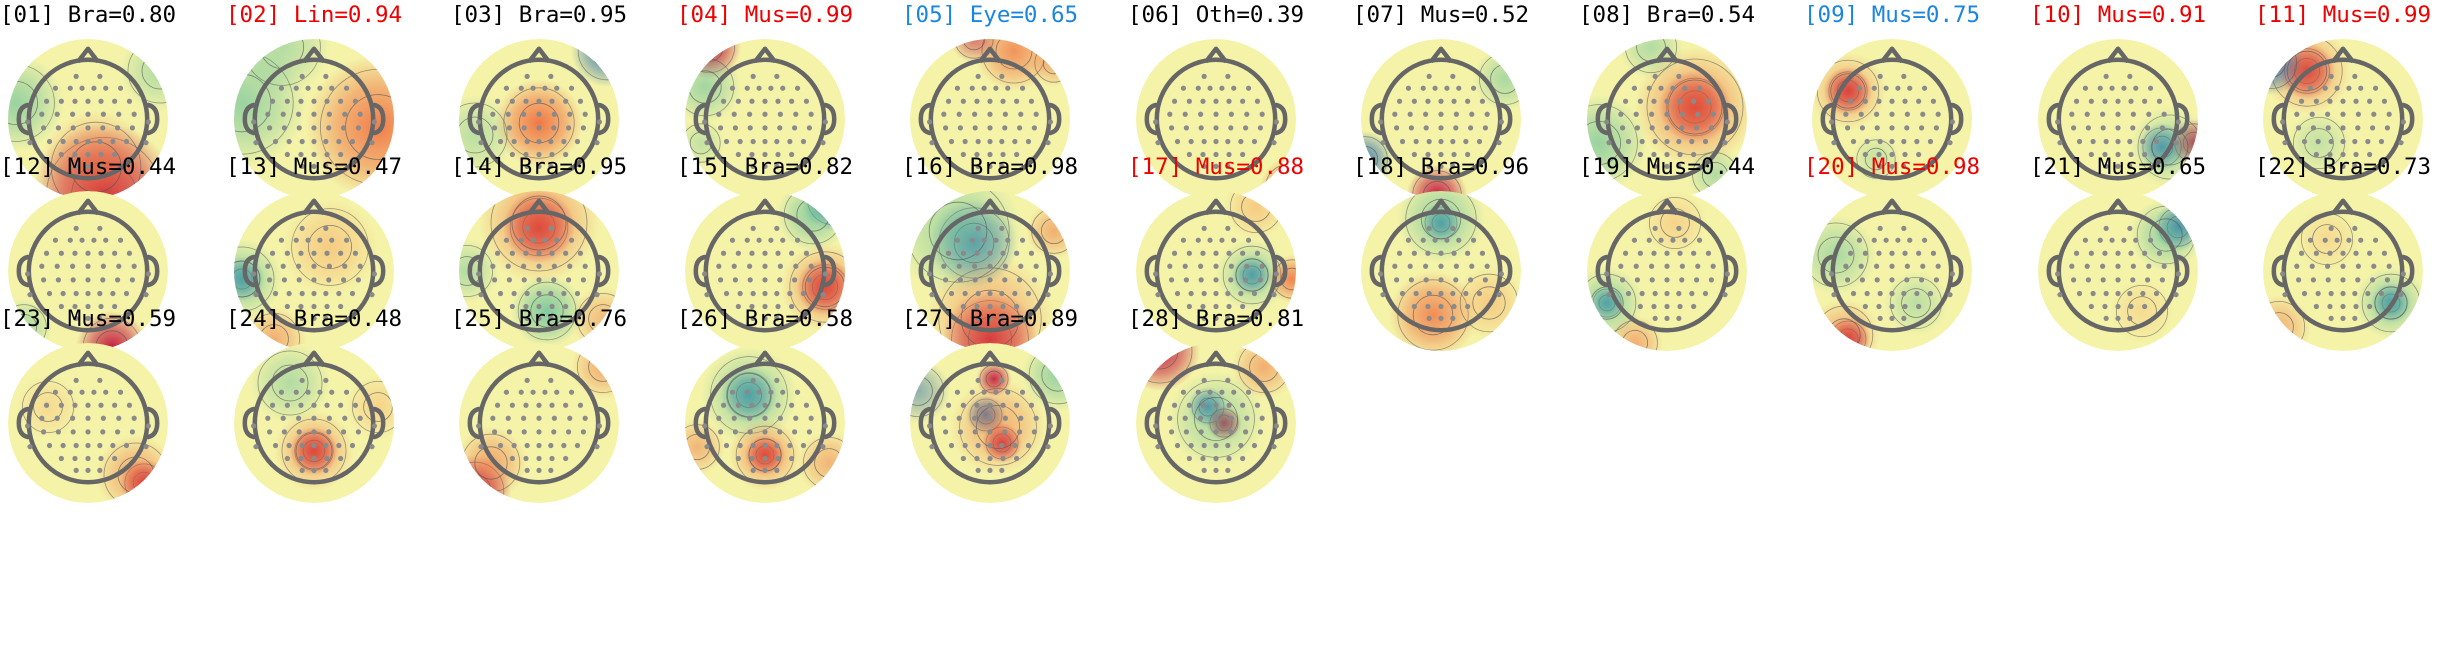 This screenshot has height=667, width=2438. What do you see at coordinates (1151, 271) in the screenshot?
I see `left-ear` at bounding box center [1151, 271].